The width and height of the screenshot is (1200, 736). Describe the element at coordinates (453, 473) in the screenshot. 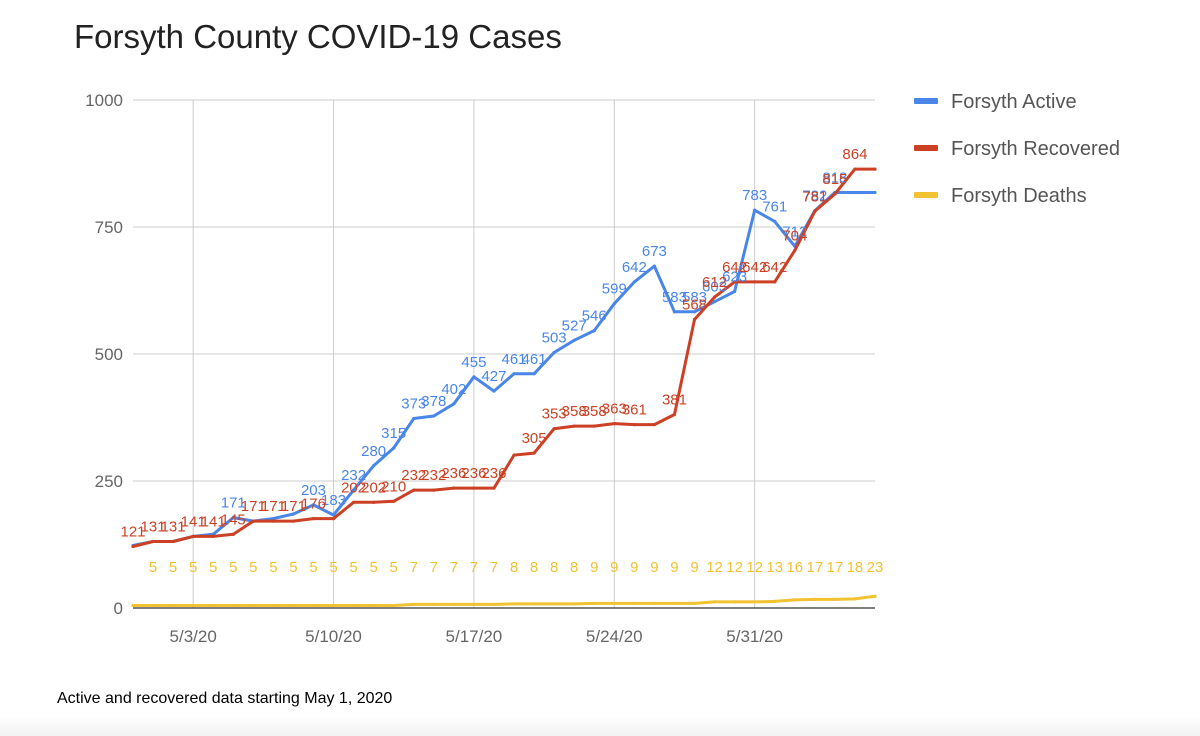

I see `data-label-forsyth-recovered: 236` at that location.